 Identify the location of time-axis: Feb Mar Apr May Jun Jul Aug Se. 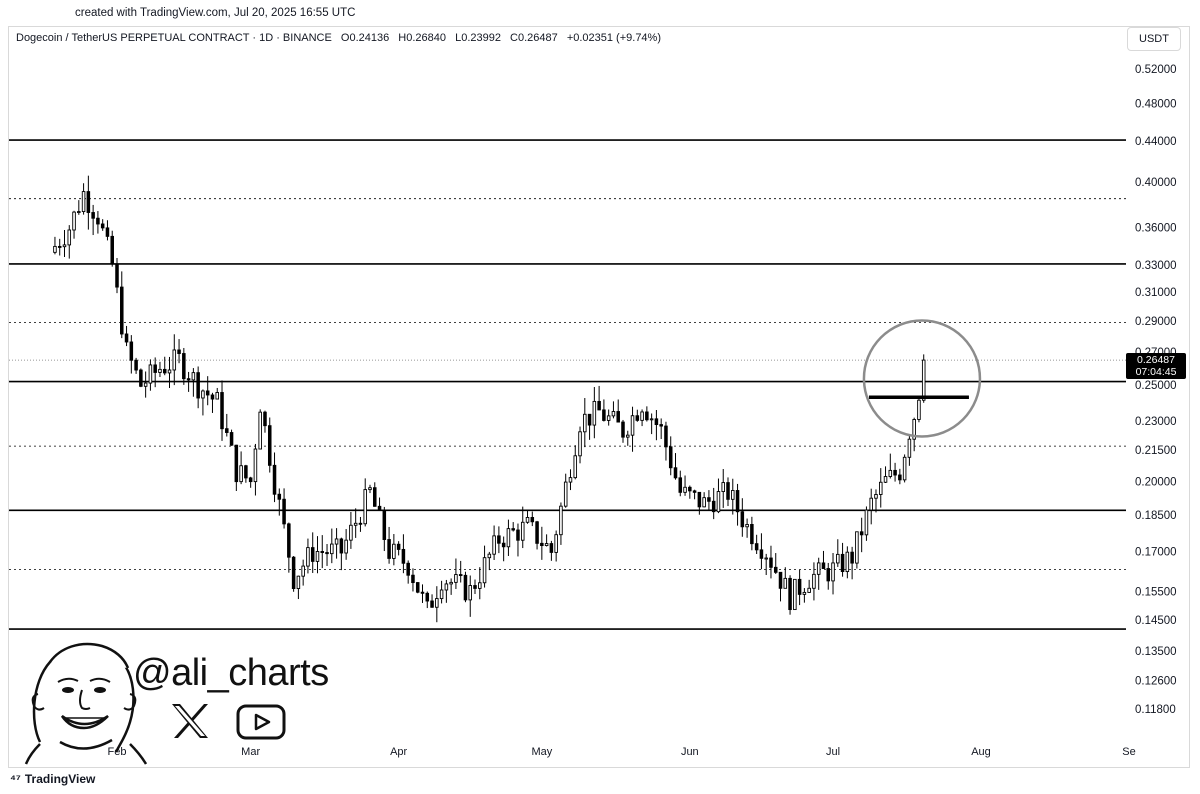
(622, 752).